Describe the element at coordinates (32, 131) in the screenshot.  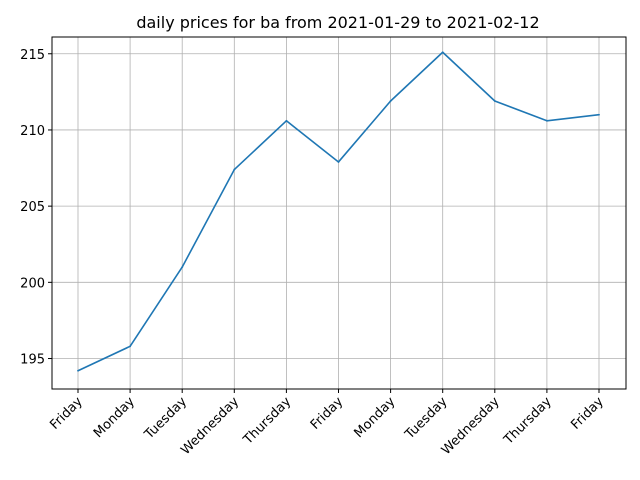
I see `y-tick-label: 210` at that location.